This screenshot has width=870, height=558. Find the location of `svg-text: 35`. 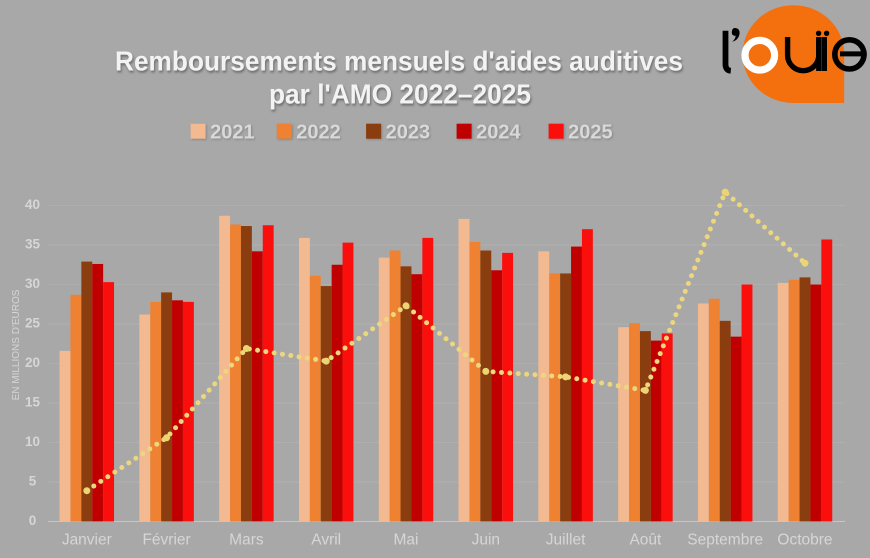

svg-text: 35 is located at coordinates (33, 243).